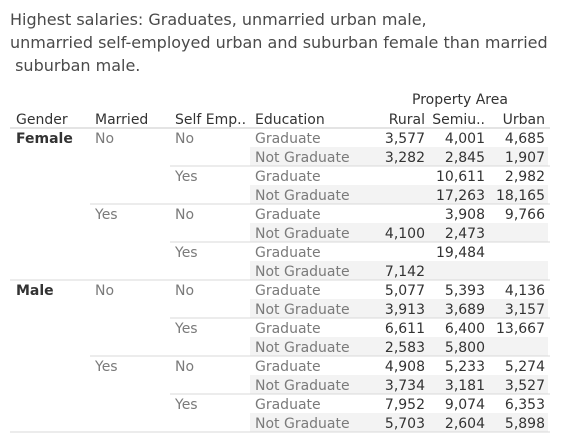 This screenshot has height=442, width=567. I want to click on salary-value: 5,800, so click(465, 348).